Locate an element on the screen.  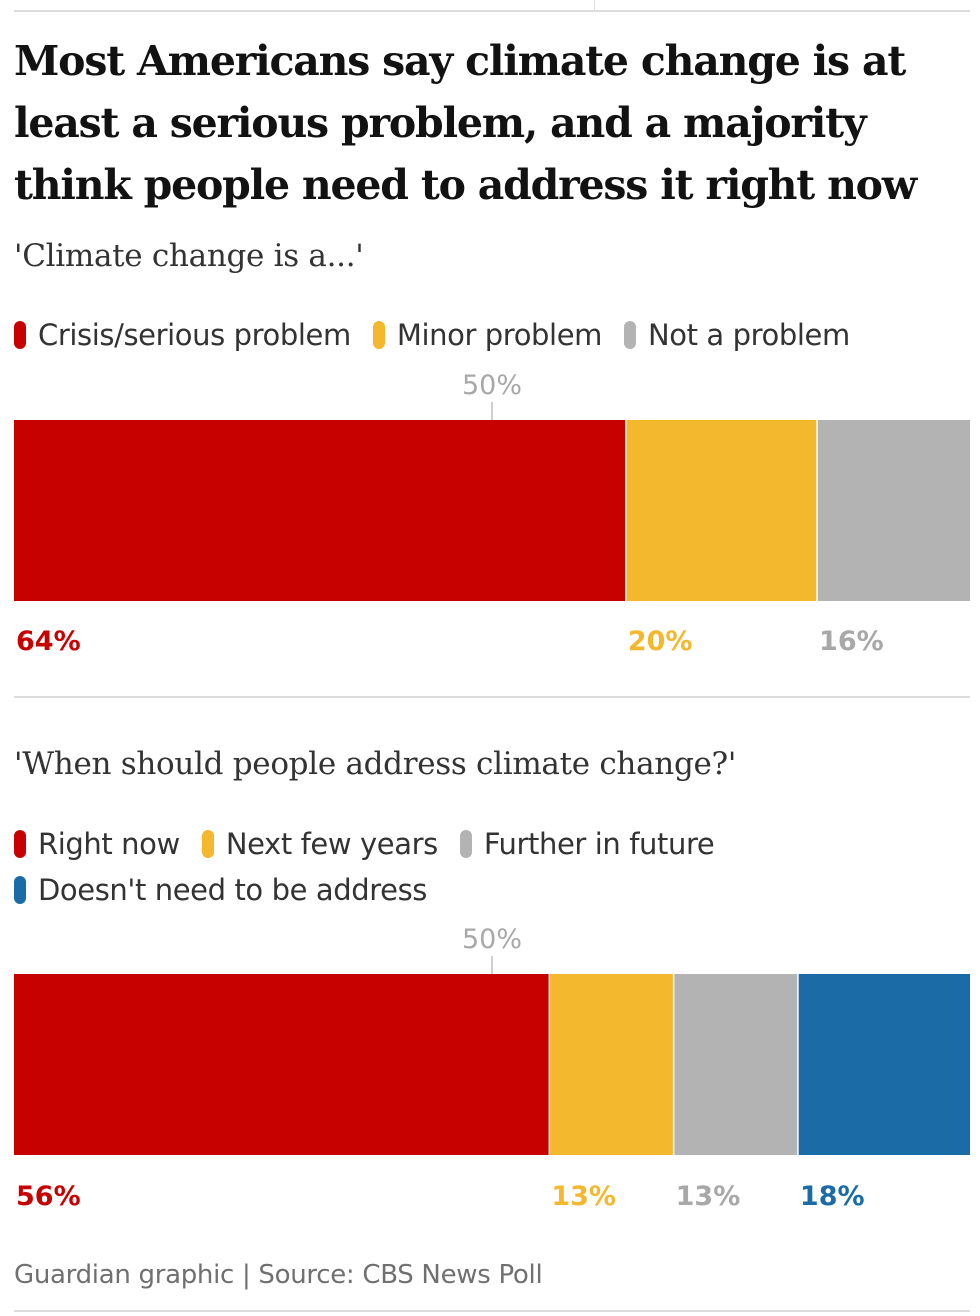
value-label-2-1: 56% is located at coordinates (48, 1196).